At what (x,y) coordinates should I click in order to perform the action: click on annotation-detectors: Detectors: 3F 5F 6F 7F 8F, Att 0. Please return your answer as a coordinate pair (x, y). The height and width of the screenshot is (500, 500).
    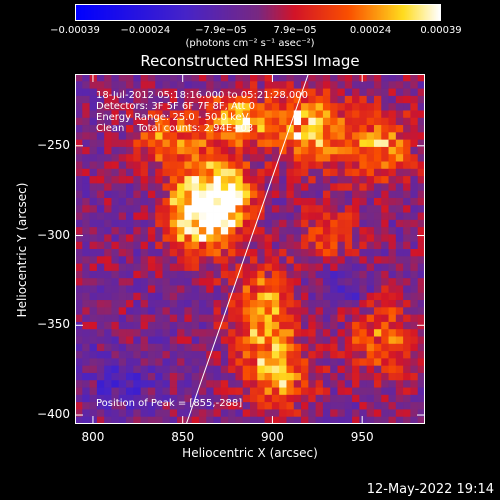
    Looking at the image, I should click on (176, 106).